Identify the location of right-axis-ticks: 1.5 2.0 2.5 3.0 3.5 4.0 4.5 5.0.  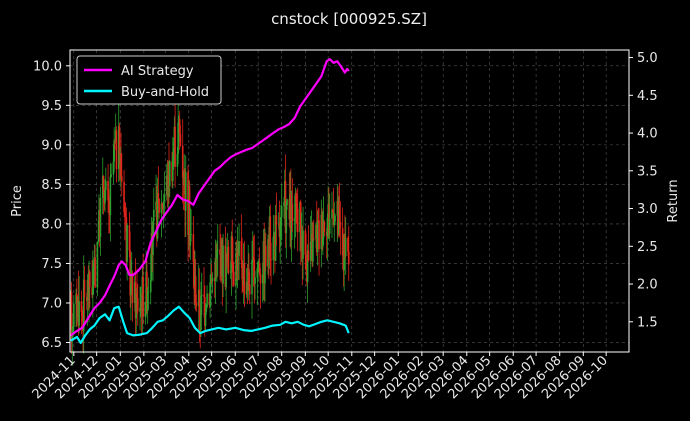
(643, 190).